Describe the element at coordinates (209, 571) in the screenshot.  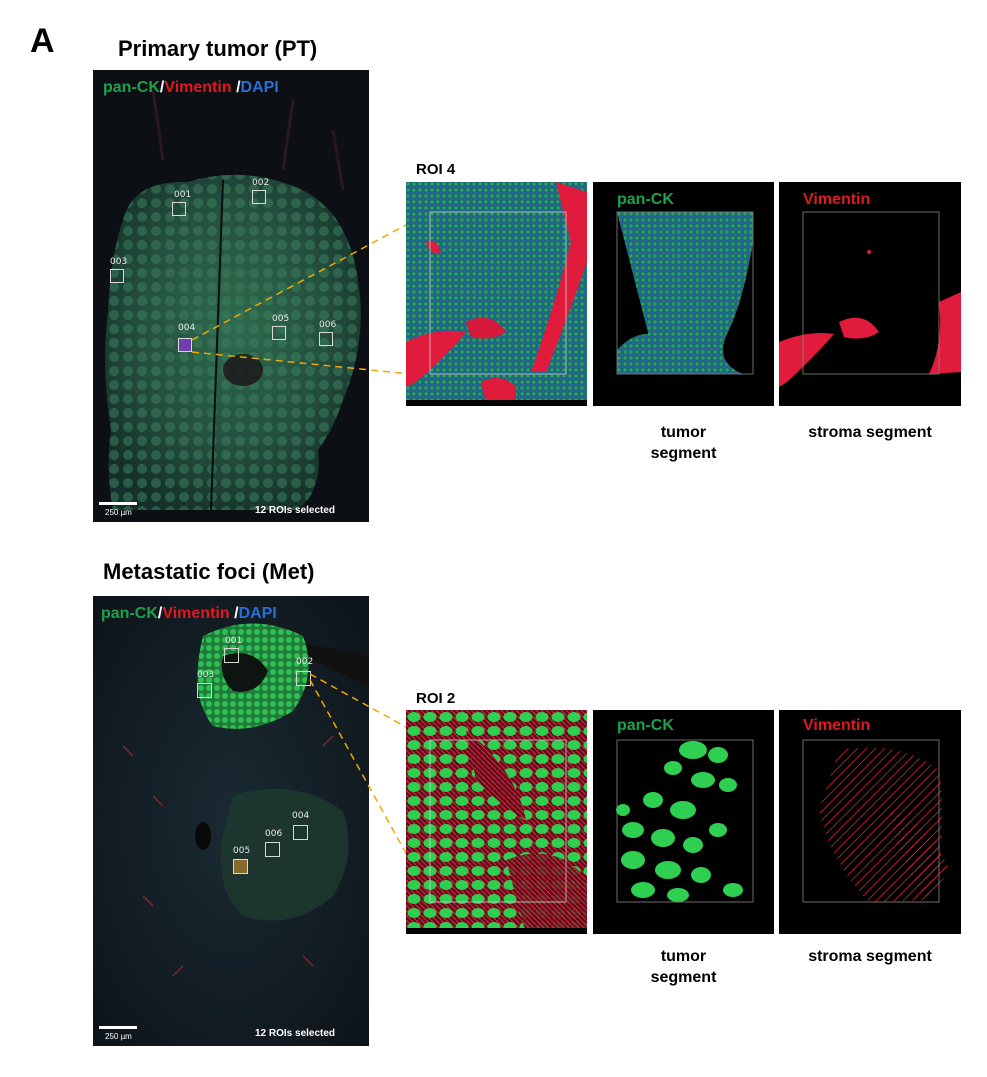
I see `metastatic-title: Metastatic foci (Met)` at that location.